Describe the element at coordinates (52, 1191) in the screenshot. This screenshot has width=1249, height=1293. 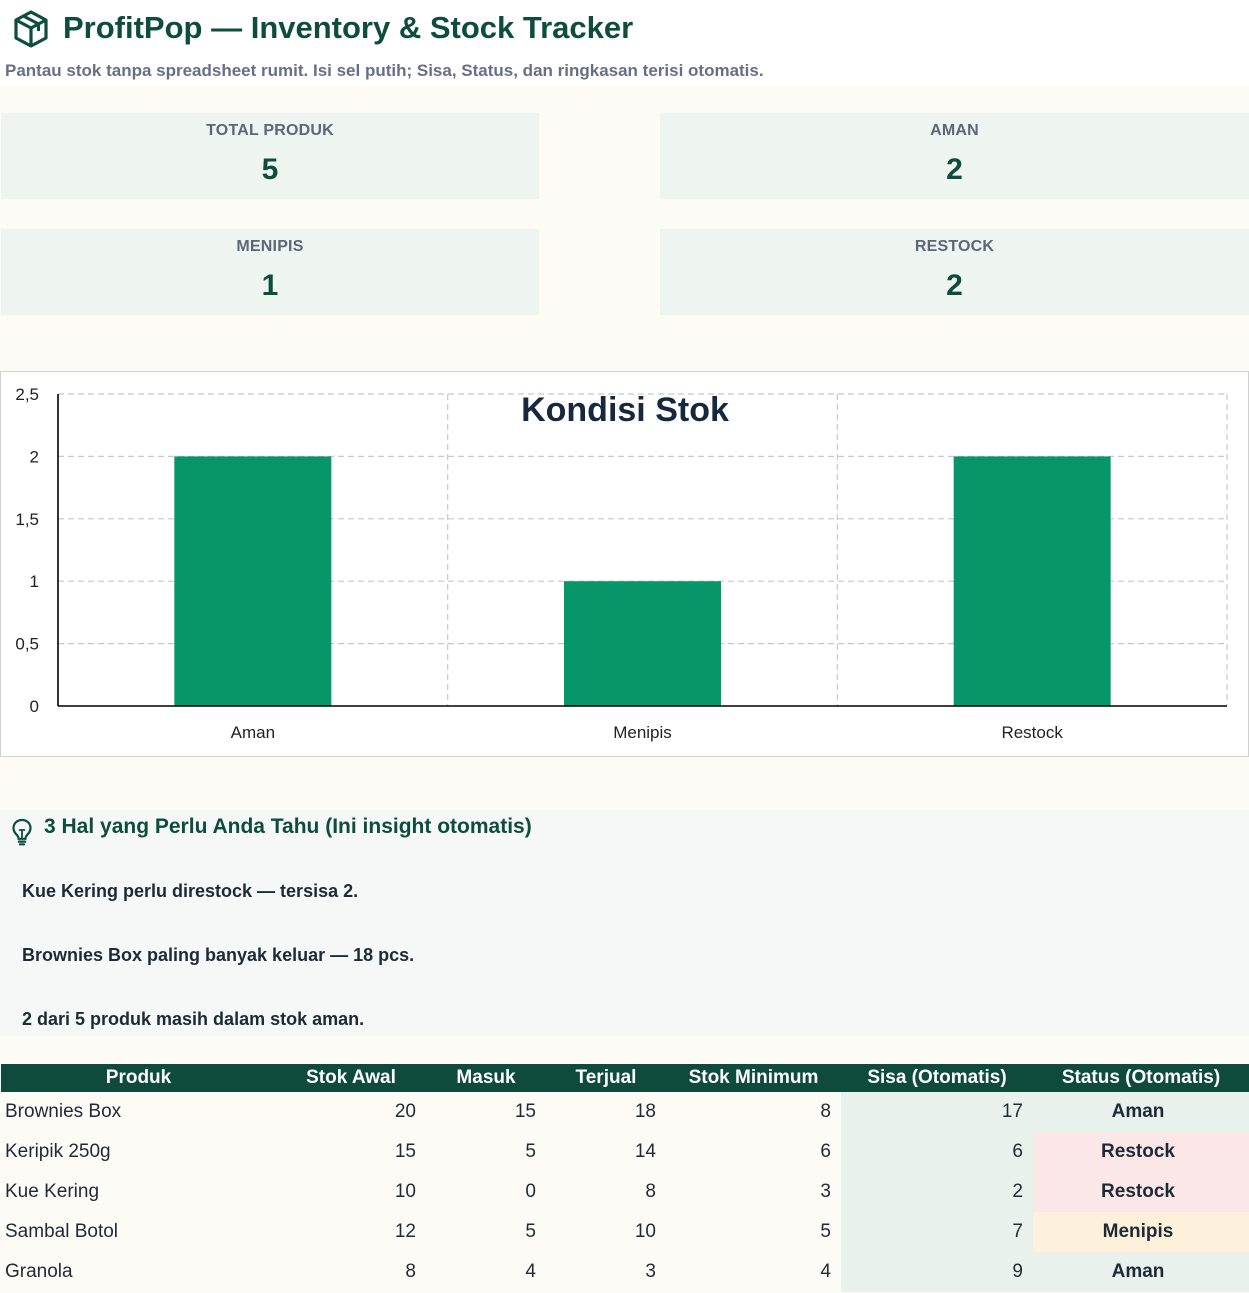
I see `cell-produk: Kue Kering` at that location.